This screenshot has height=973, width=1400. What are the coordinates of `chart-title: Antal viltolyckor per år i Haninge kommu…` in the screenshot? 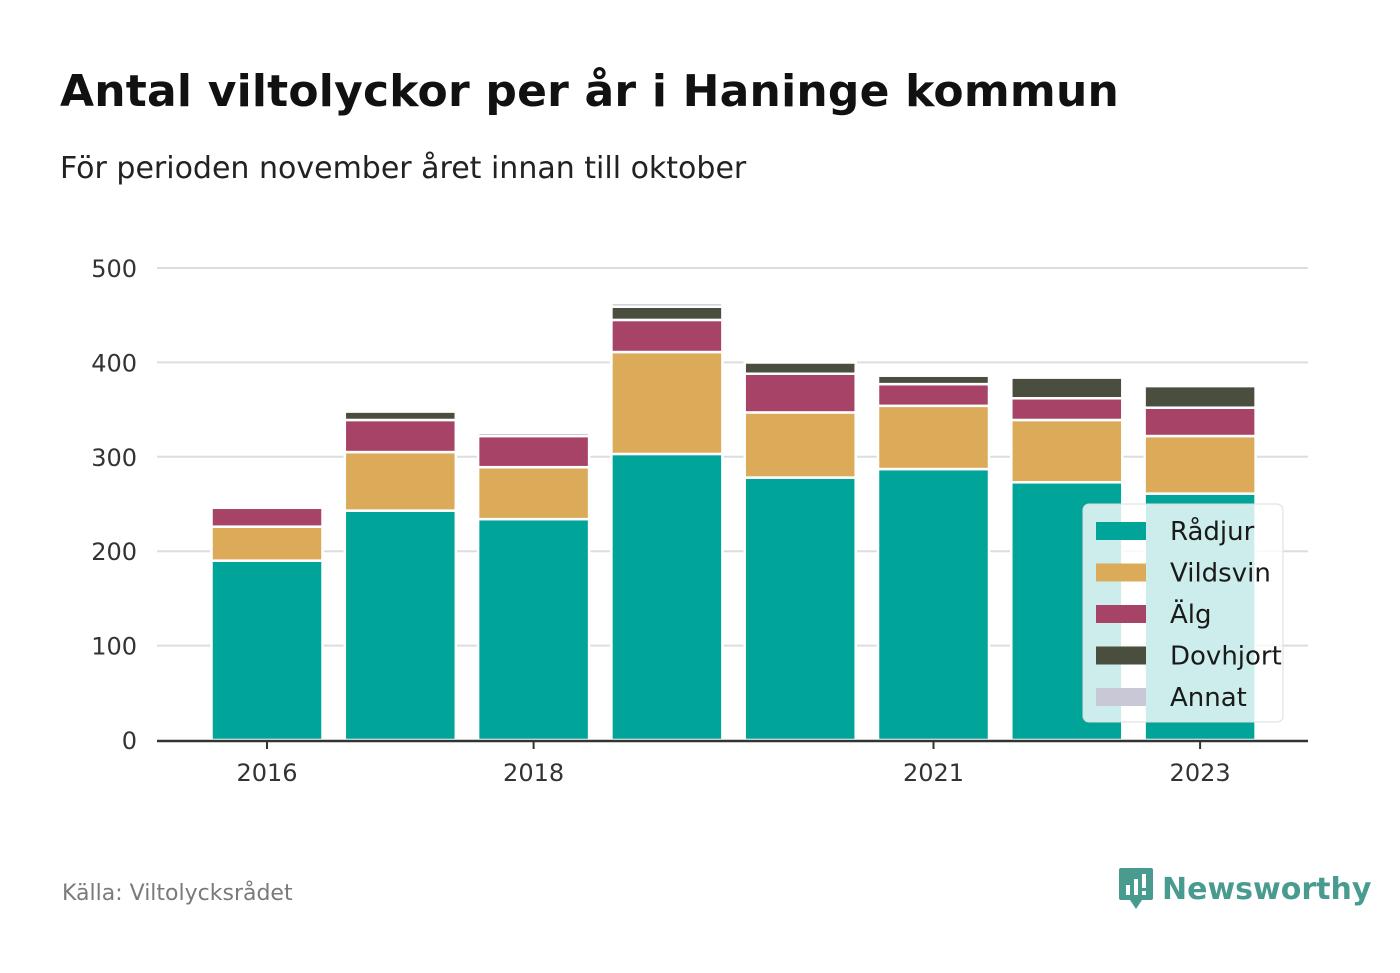 It's located at (590, 91).